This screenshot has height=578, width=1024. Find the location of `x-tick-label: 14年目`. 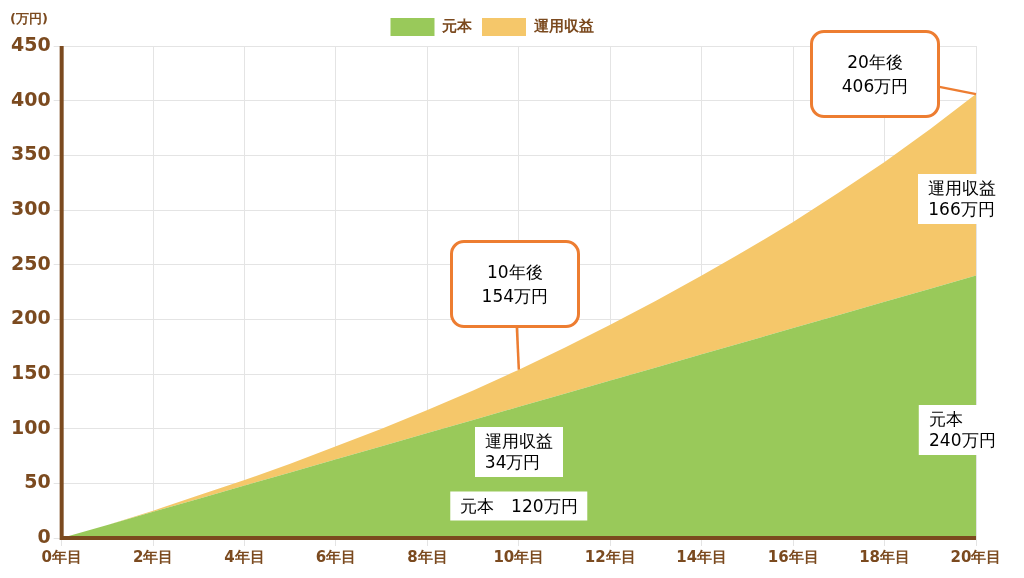

x-tick-label: 14年目 is located at coordinates (702, 556).